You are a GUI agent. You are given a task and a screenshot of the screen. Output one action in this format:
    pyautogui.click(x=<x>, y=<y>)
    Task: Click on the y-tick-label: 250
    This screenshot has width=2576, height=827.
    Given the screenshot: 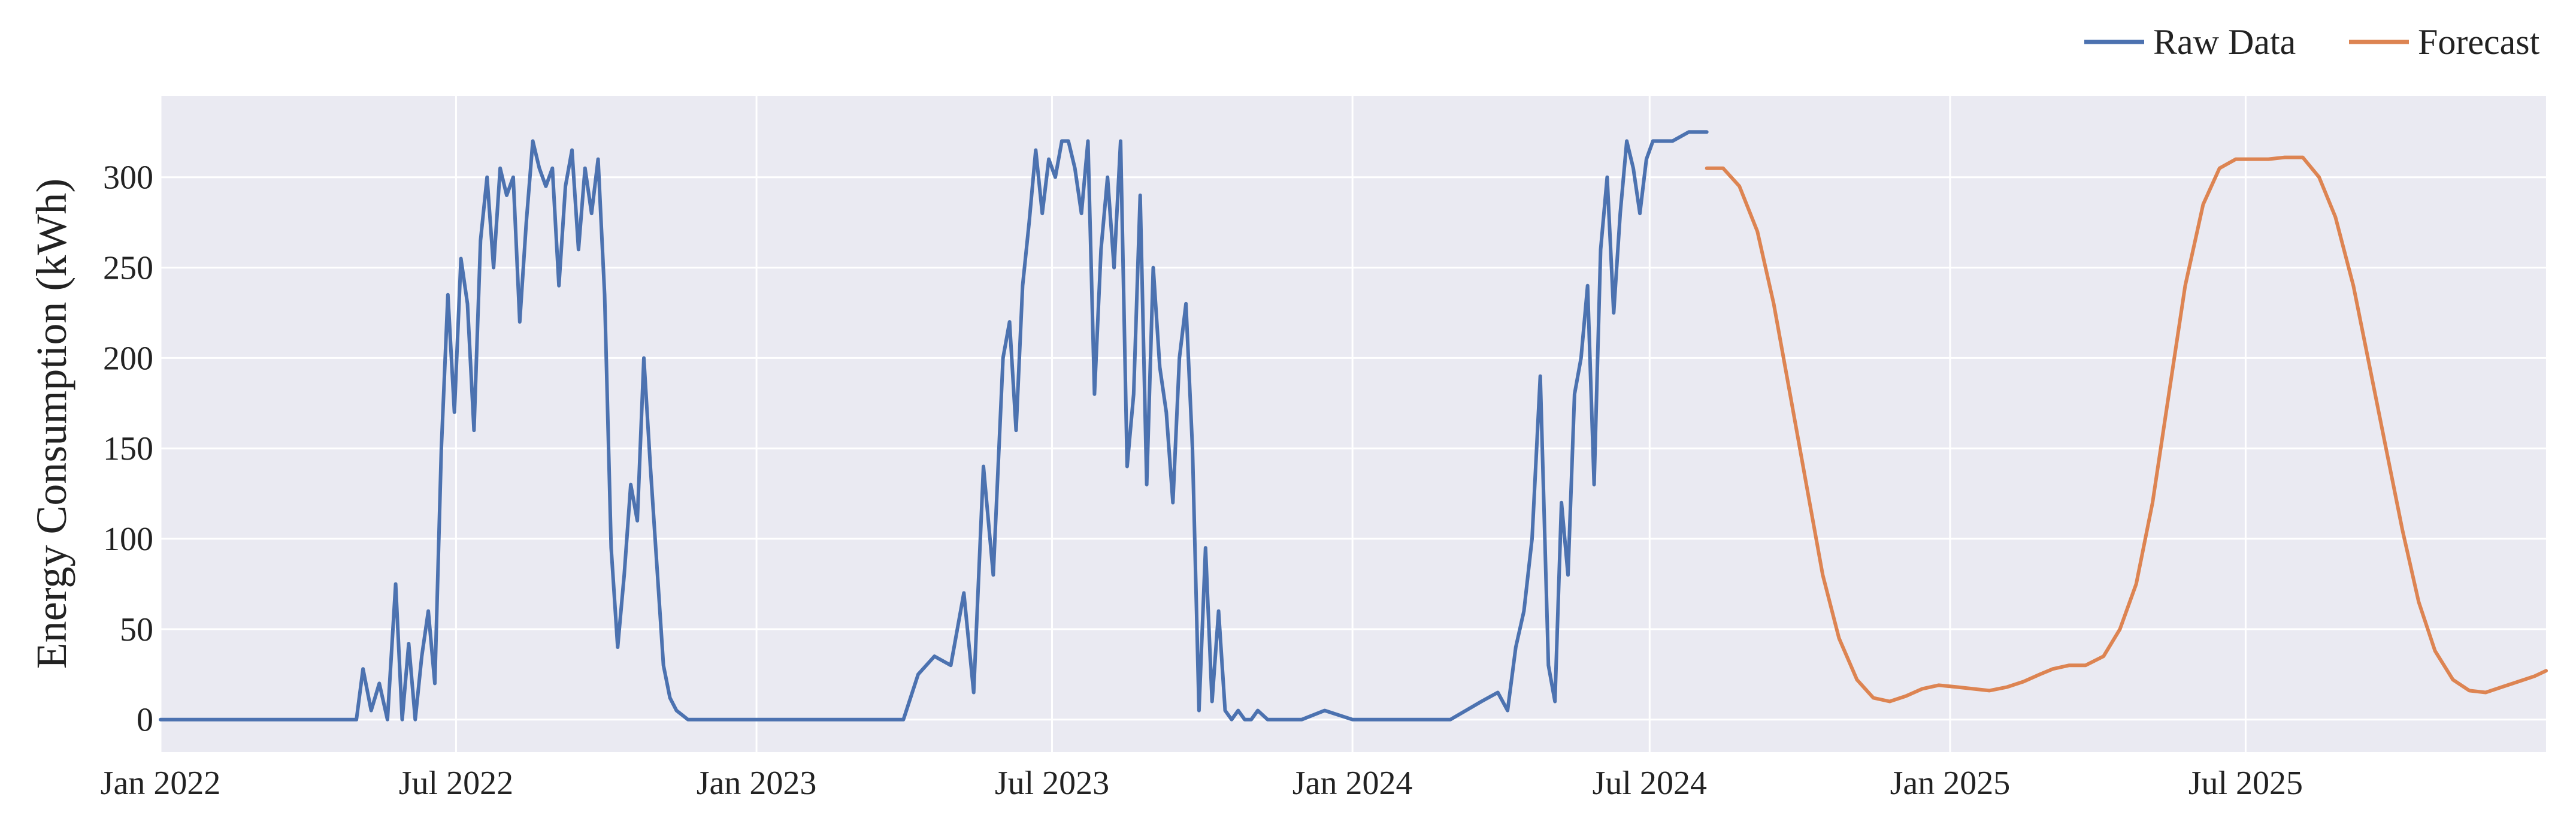 What is the action you would take?
    pyautogui.click(x=128, y=268)
    